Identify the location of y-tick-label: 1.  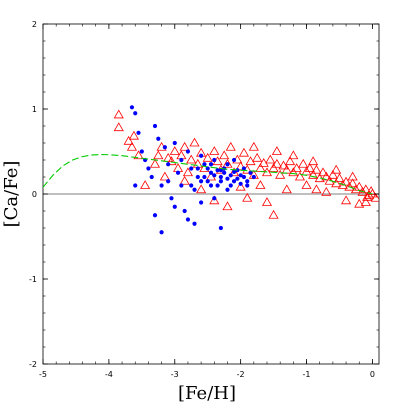
(34, 109).